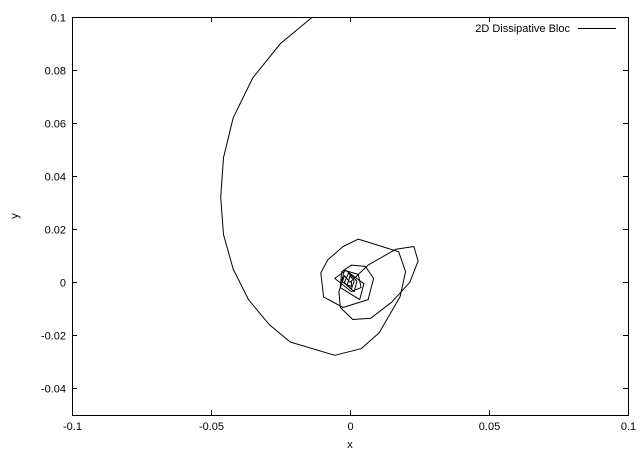  What do you see at coordinates (55, 178) in the screenshot?
I see `y-tick-label: 0.04` at bounding box center [55, 178].